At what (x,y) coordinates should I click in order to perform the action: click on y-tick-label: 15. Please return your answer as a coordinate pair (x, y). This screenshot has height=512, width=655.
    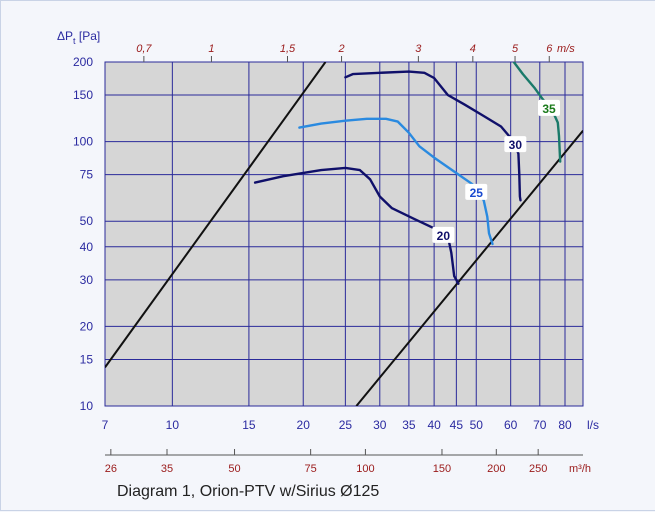
    Looking at the image, I should click on (87, 359).